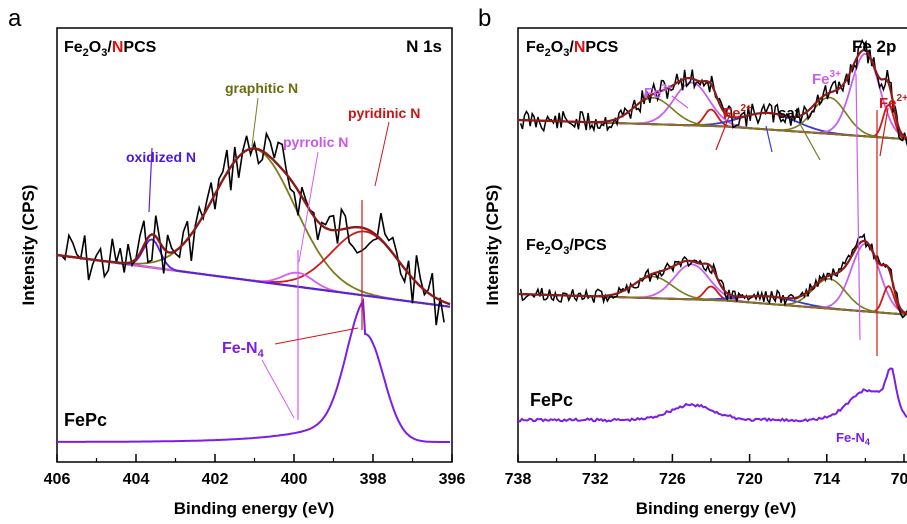 The width and height of the screenshot is (907, 524). Describe the element at coordinates (680, 102) in the screenshot. I see `b-pointer-fe3-left` at that location.